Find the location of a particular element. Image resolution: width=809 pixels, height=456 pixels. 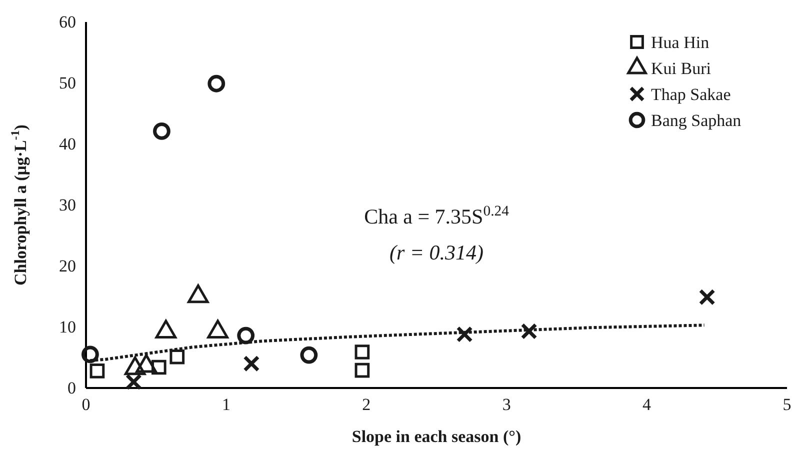

y-tick-label: 30 is located at coordinates (67, 204).